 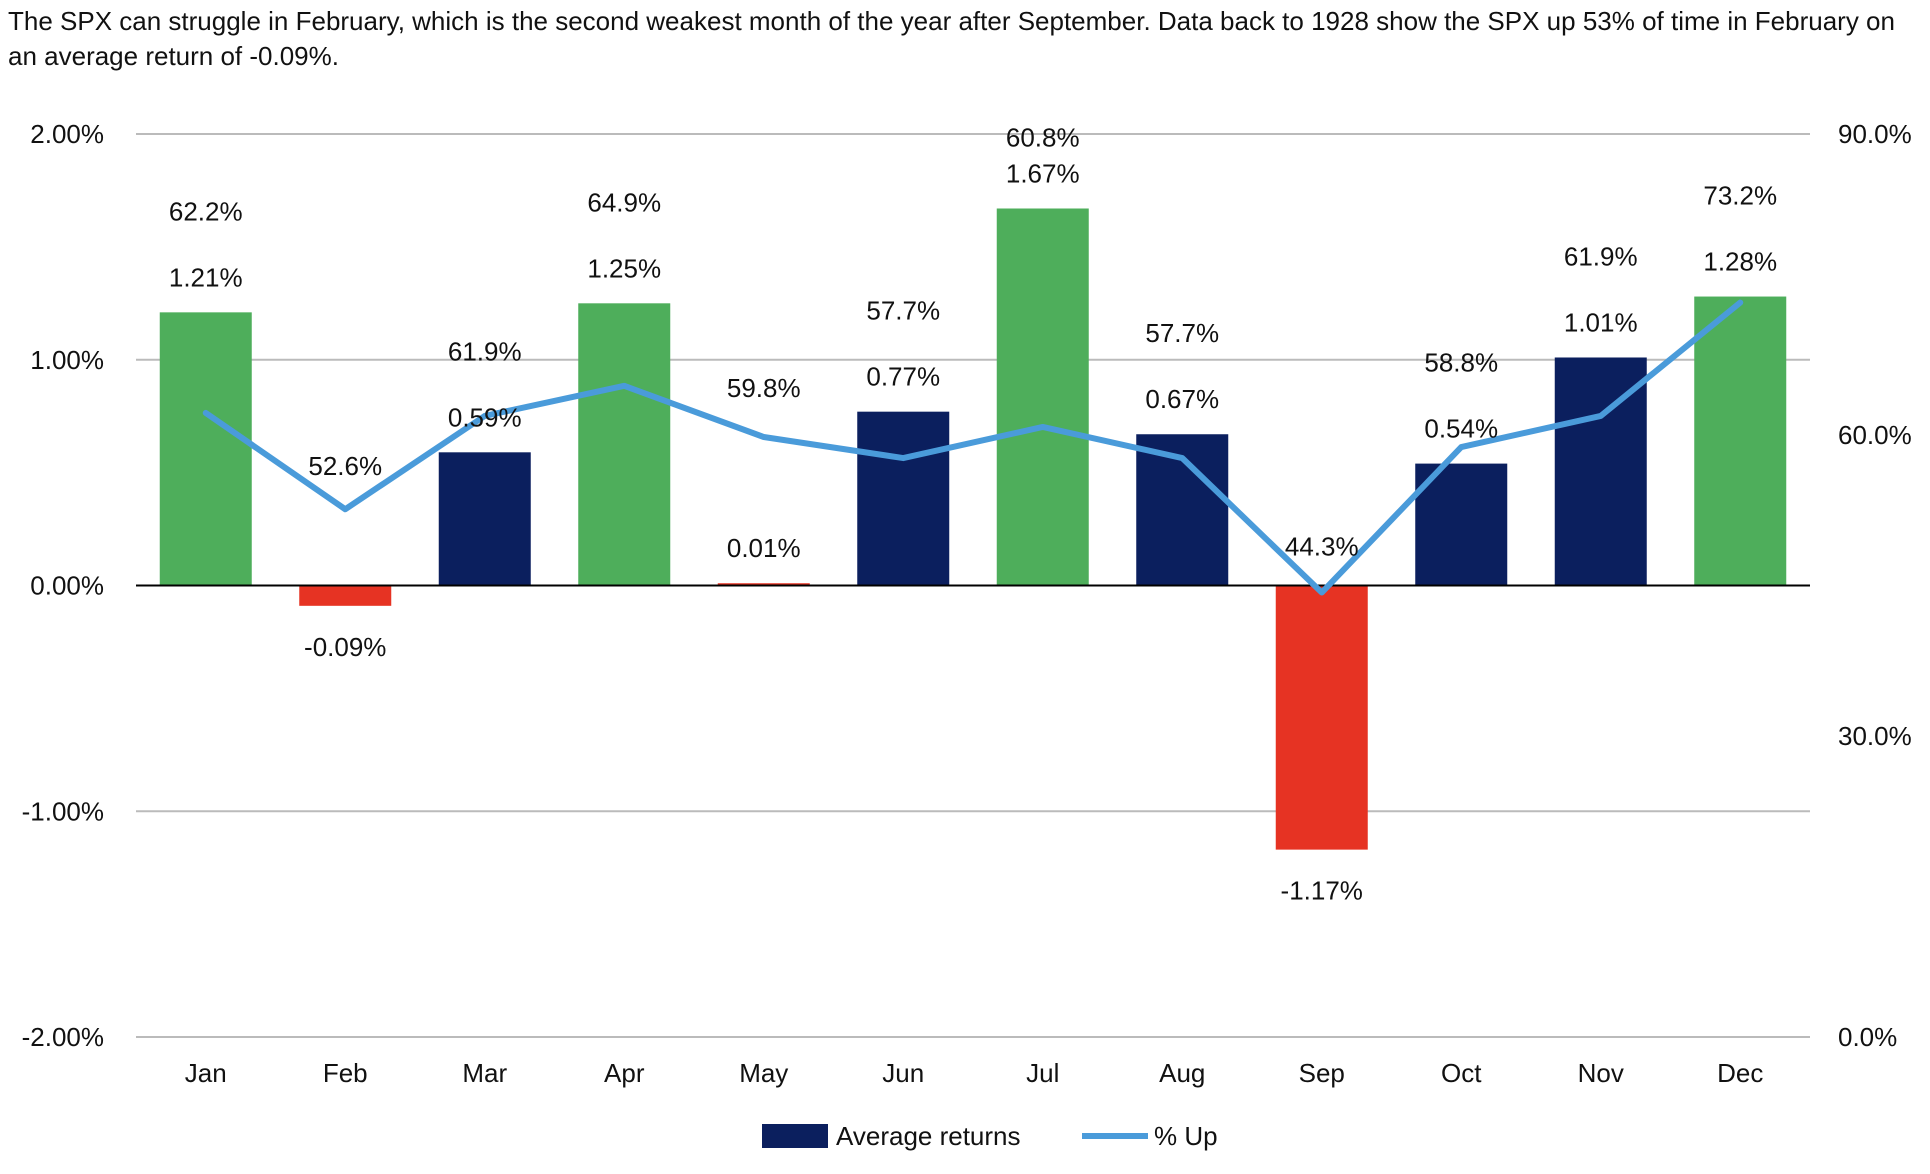 What do you see at coordinates (624, 268) in the screenshot?
I see `bar-value-label: 1.25%` at bounding box center [624, 268].